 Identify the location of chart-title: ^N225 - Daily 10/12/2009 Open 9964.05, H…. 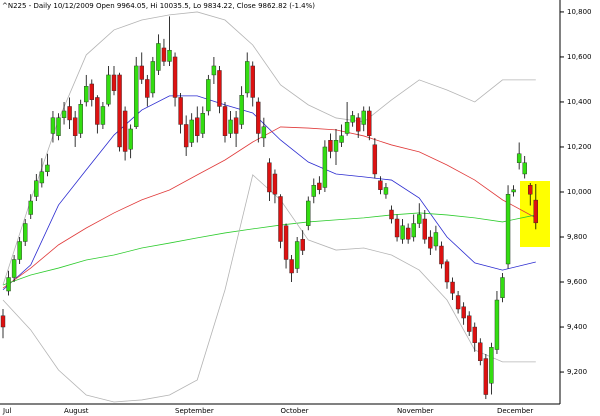
(158, 6).